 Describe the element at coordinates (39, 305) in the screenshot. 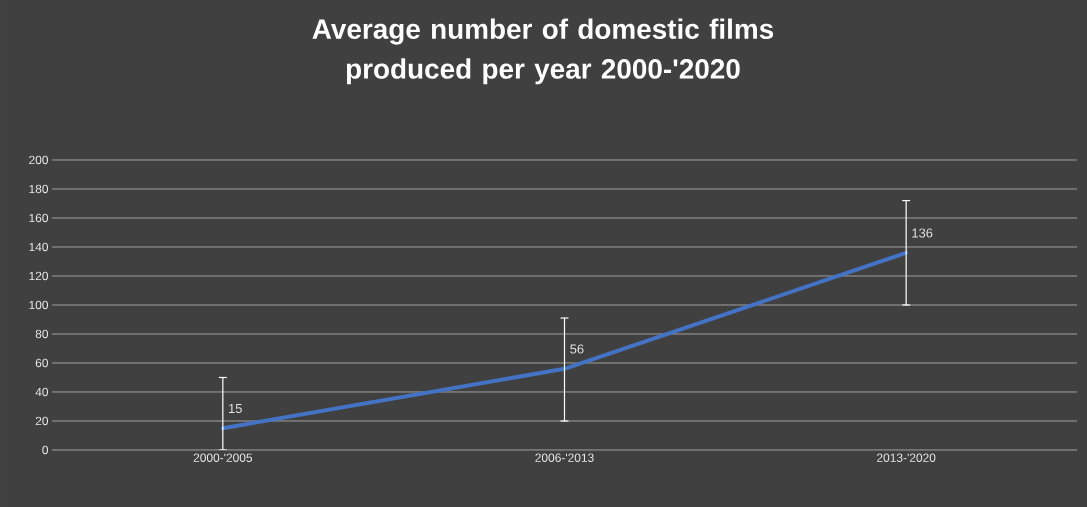

I see `y-tick-label: 100` at that location.